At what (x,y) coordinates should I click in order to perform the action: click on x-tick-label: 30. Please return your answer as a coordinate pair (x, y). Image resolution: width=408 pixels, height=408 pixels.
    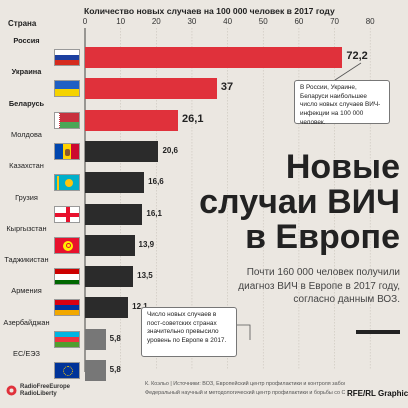
    Looking at the image, I should click on (192, 21).